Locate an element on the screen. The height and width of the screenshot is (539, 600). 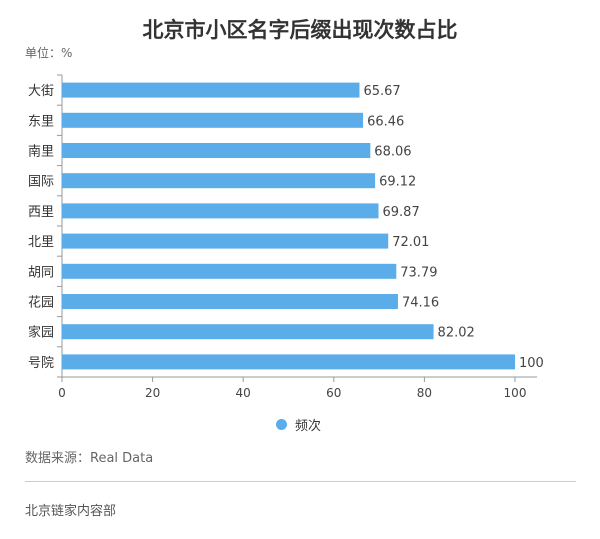
data-label: 74.16 is located at coordinates (420, 303).